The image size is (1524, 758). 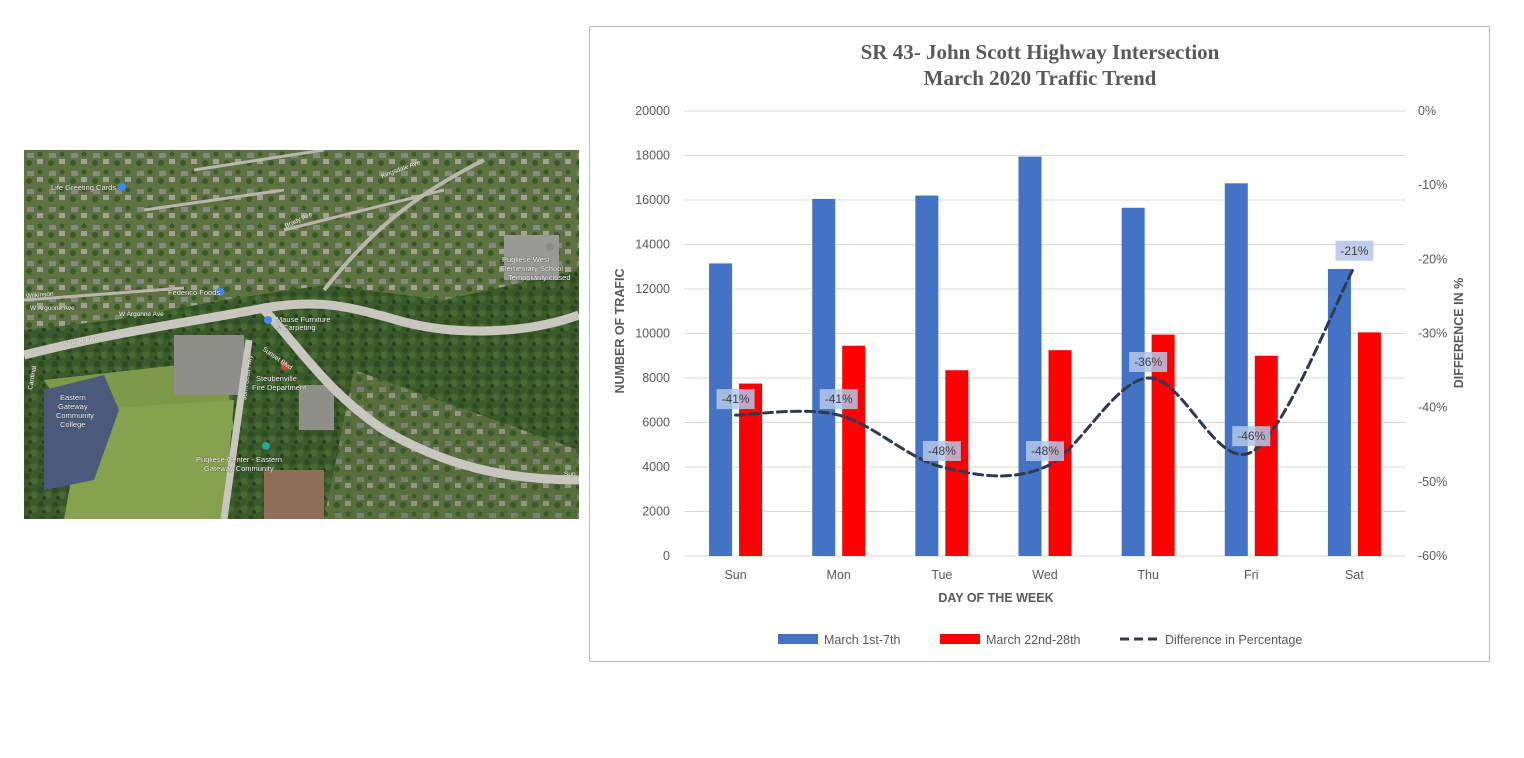 I want to click on map-pin-federico-foods: Federico Foods, so click(x=196, y=292).